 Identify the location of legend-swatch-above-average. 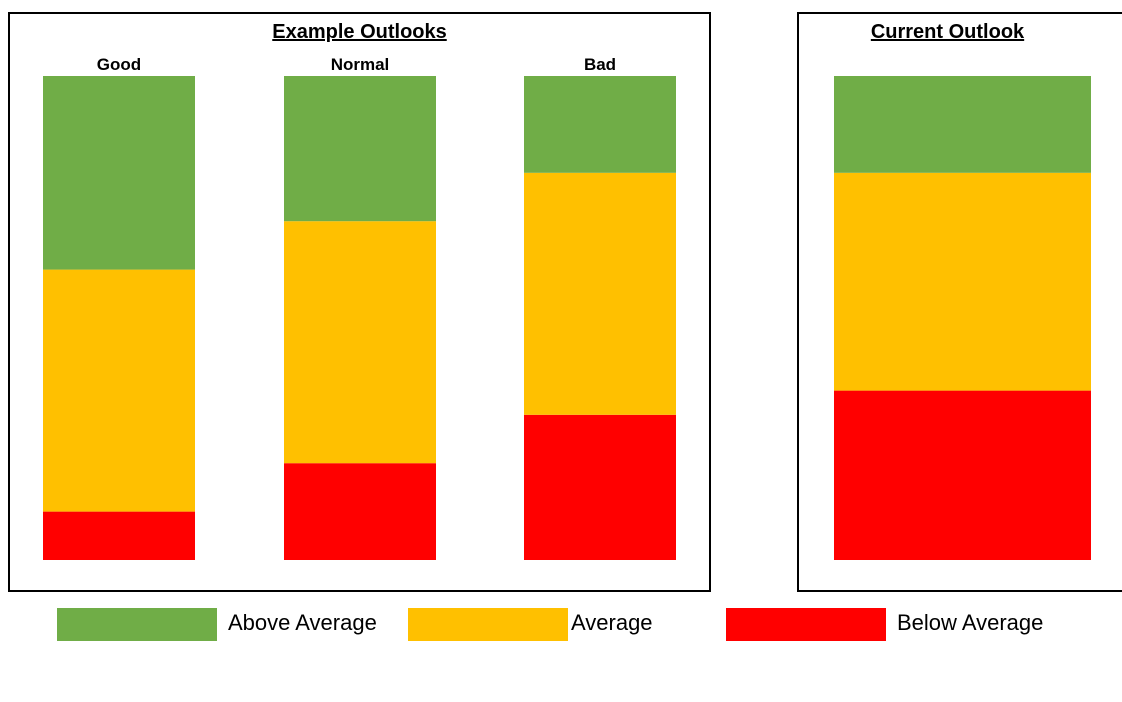
(137, 624).